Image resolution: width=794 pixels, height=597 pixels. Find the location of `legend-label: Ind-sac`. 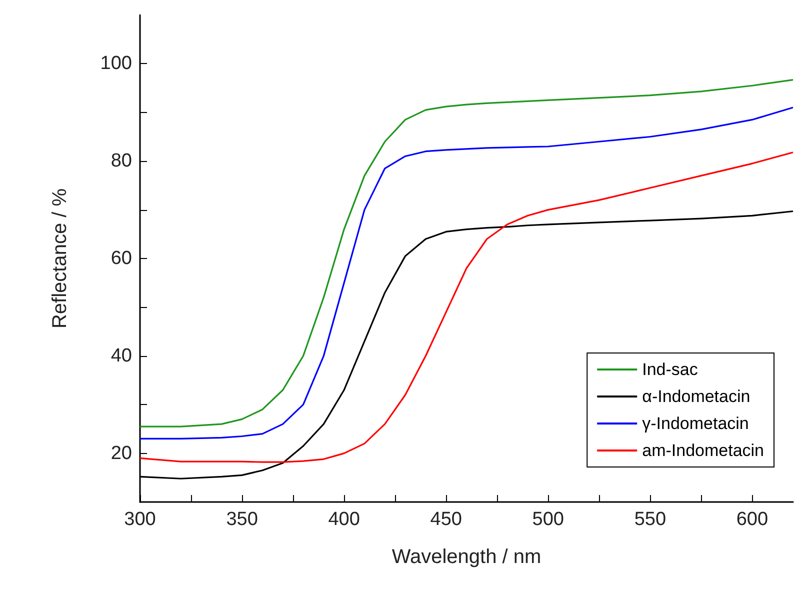

legend-label: Ind-sac is located at coordinates (670, 369).